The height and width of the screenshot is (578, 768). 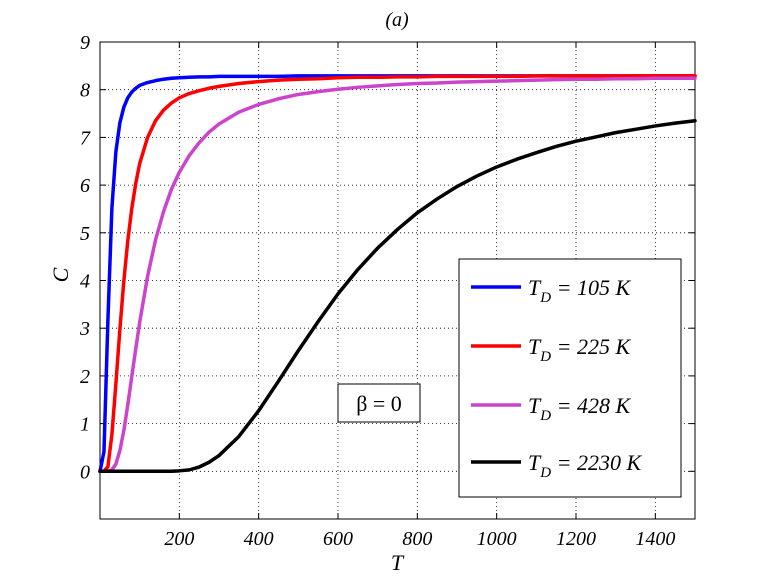 What do you see at coordinates (85, 186) in the screenshot?
I see `y-tick-label: 6` at bounding box center [85, 186].